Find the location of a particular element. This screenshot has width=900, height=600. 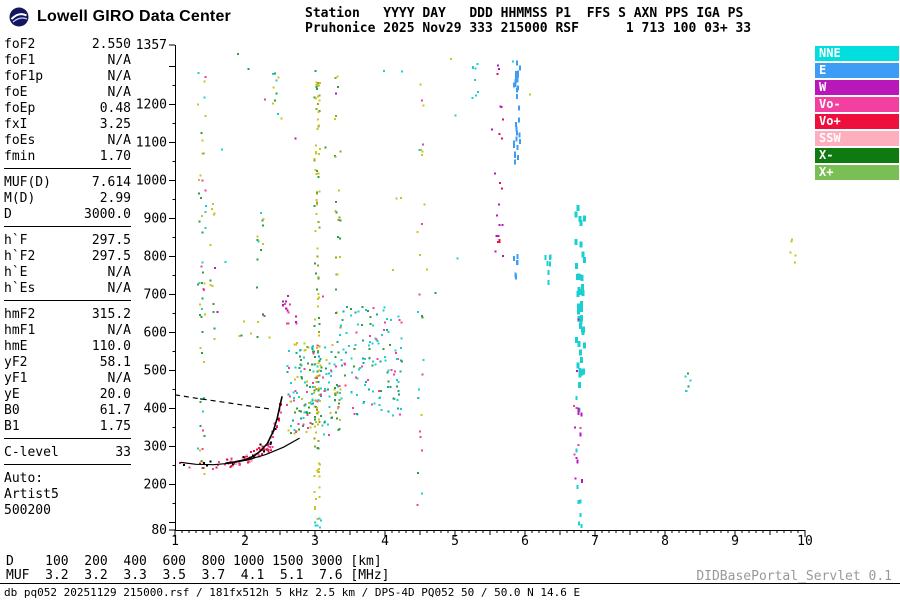

svg-text: 300 is located at coordinates (155, 446).